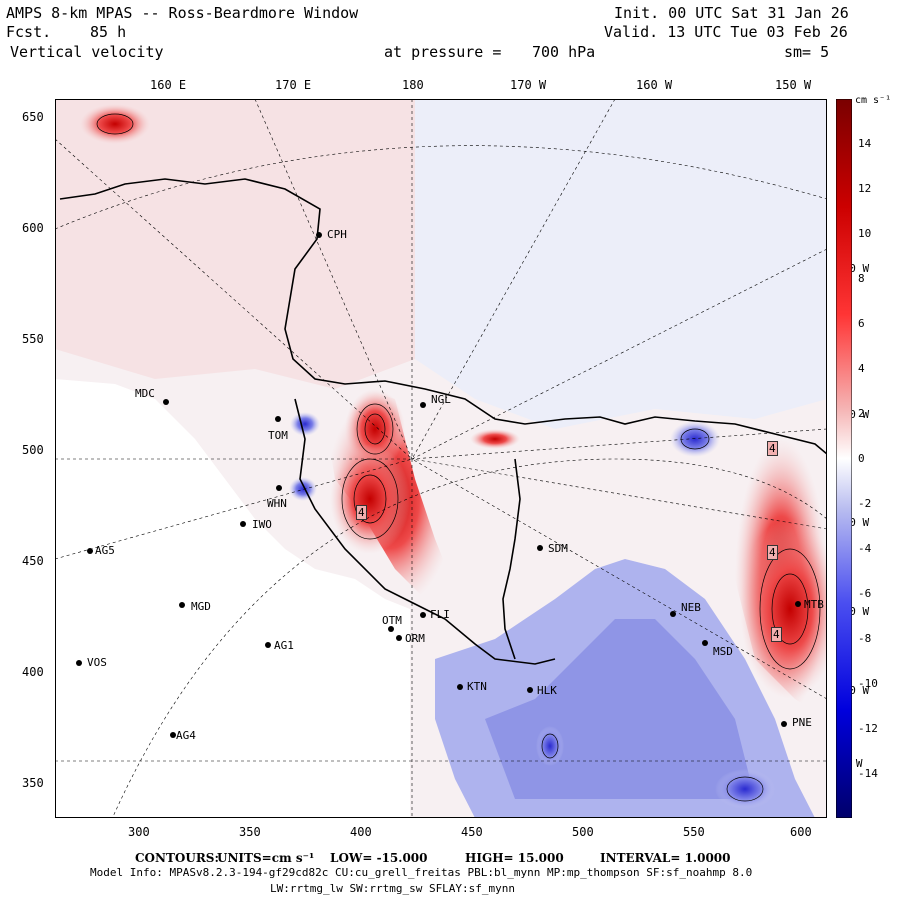 This screenshot has height=900, width=900. What do you see at coordinates (379, 858) in the screenshot?
I see `footer-low: LOW= -15.000` at bounding box center [379, 858].